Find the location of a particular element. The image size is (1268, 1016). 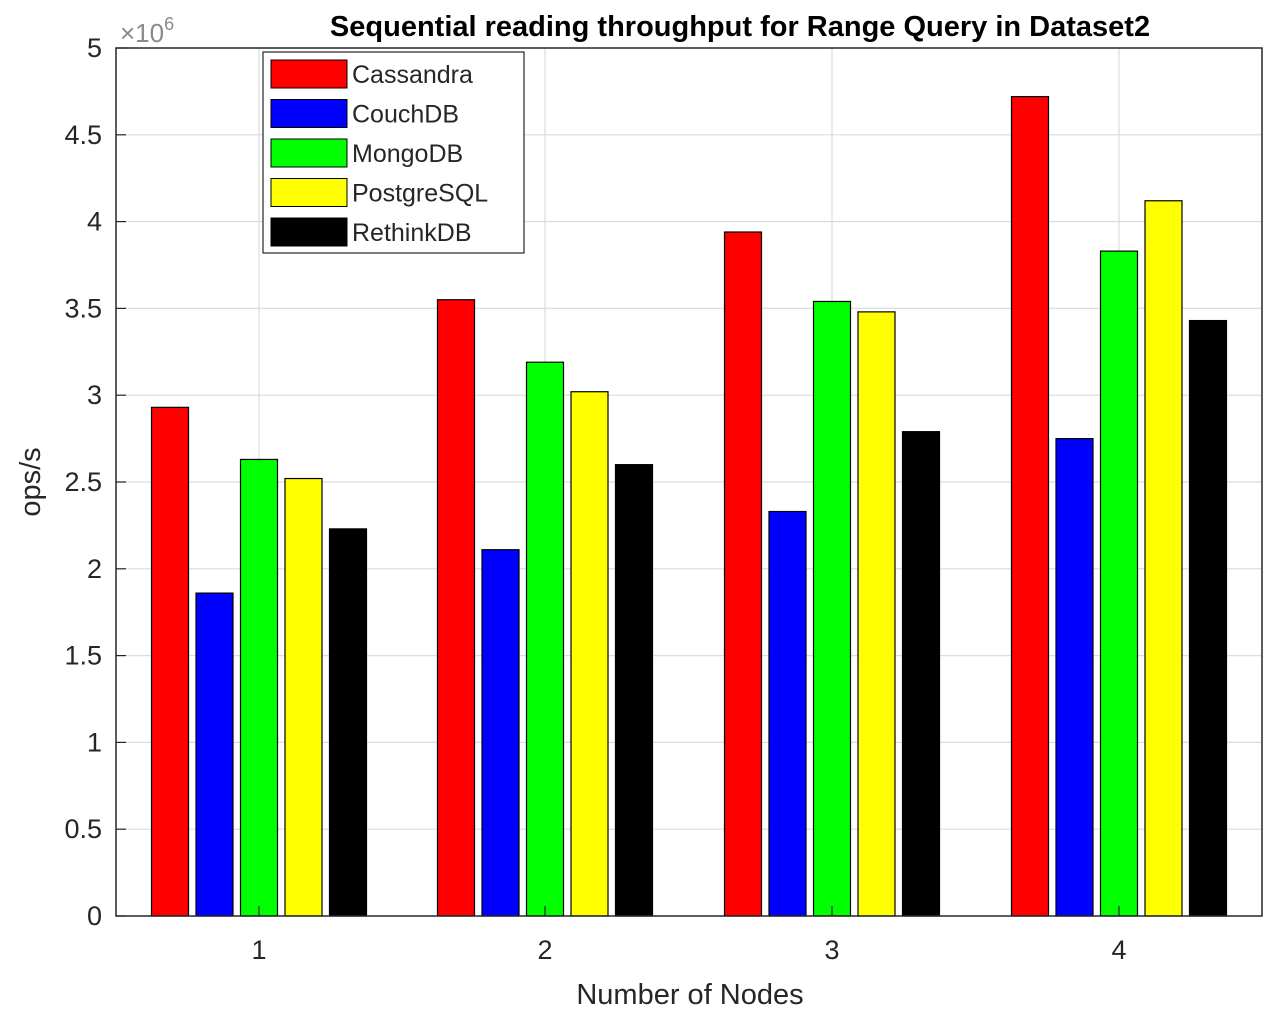

y-tick-label: 5 is located at coordinates (94, 48).